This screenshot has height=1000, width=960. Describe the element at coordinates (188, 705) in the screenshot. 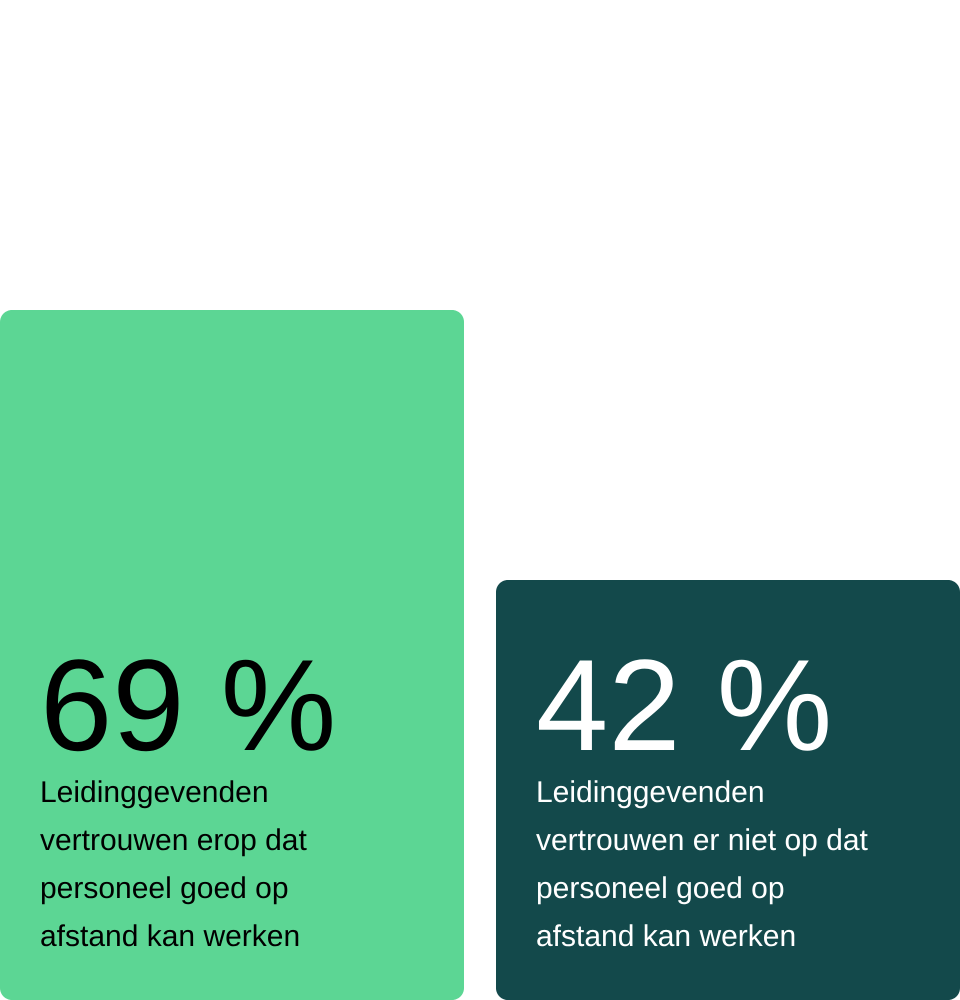

I see `data-label: 69 %` at that location.